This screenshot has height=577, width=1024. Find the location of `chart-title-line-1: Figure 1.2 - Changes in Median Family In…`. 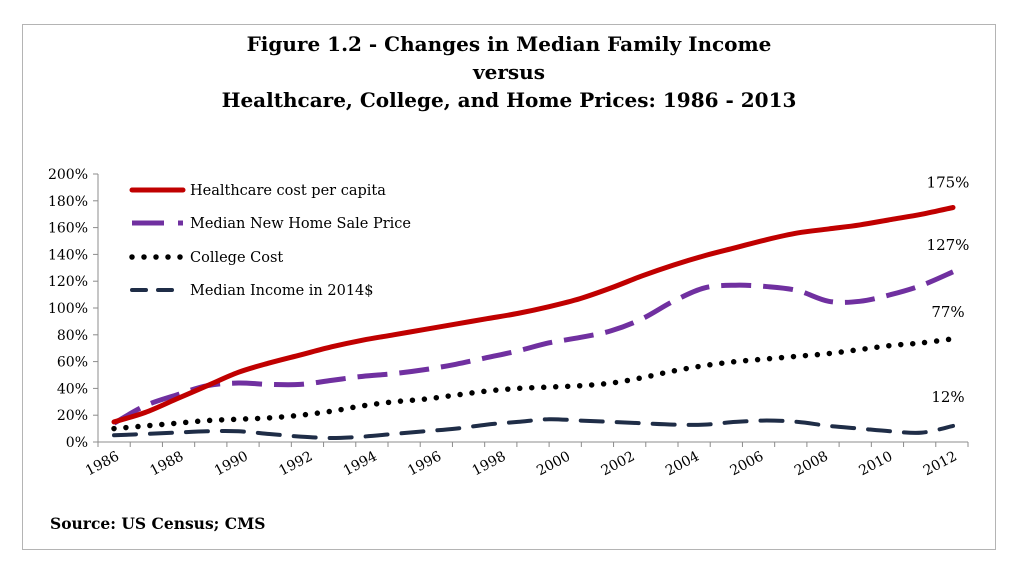

chart-title-line-1: Figure 1.2 - Changes in Median Family In… is located at coordinates (509, 44).